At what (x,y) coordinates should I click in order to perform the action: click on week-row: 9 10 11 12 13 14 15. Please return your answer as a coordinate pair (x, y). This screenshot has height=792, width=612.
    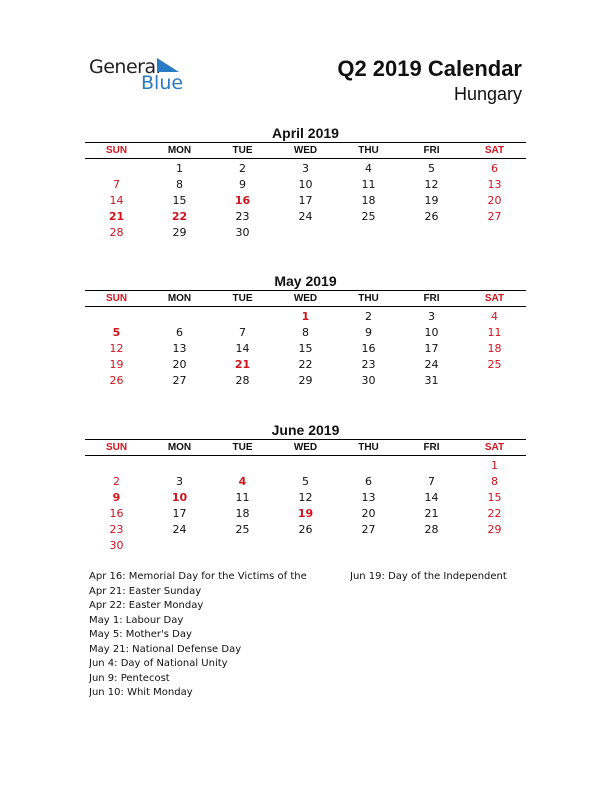
    Looking at the image, I should click on (305, 498).